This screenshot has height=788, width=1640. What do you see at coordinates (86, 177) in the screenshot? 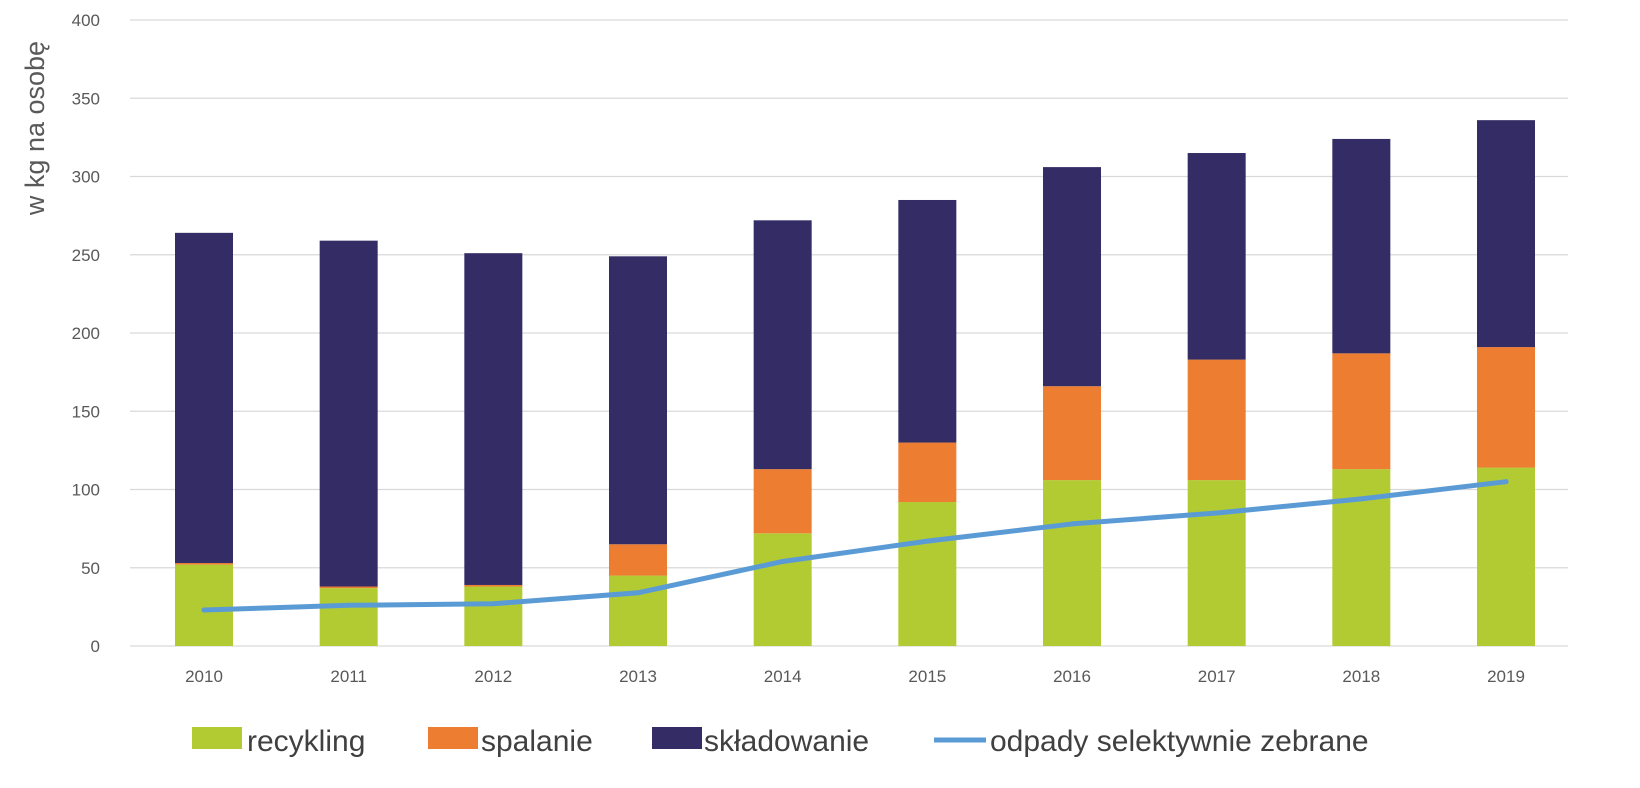
I see `y-tick-label: 300` at bounding box center [86, 177].